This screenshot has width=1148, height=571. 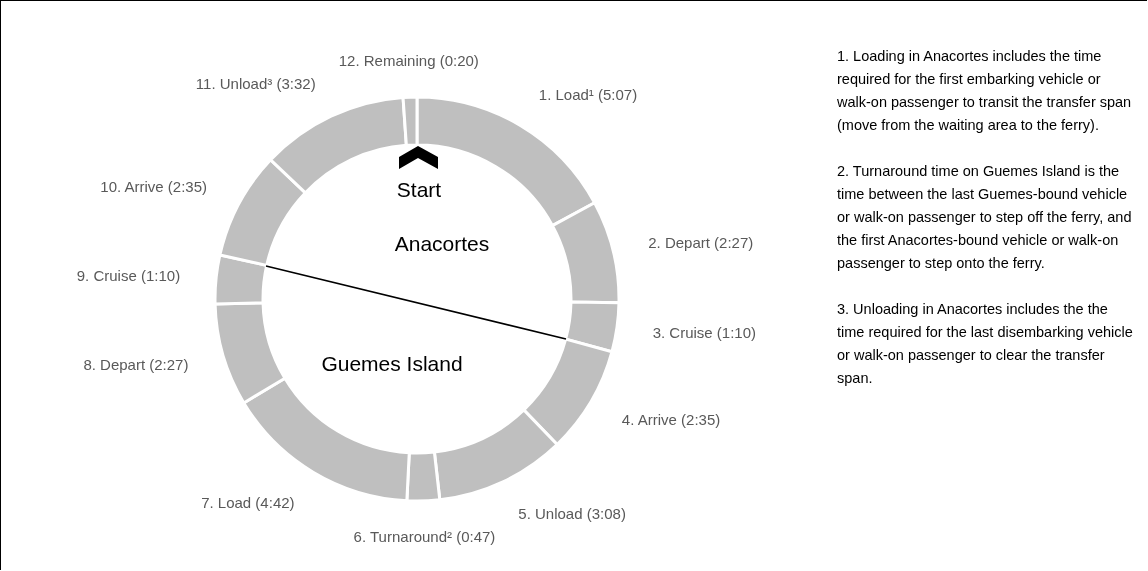 I want to click on text: Start, so click(x=419, y=190).